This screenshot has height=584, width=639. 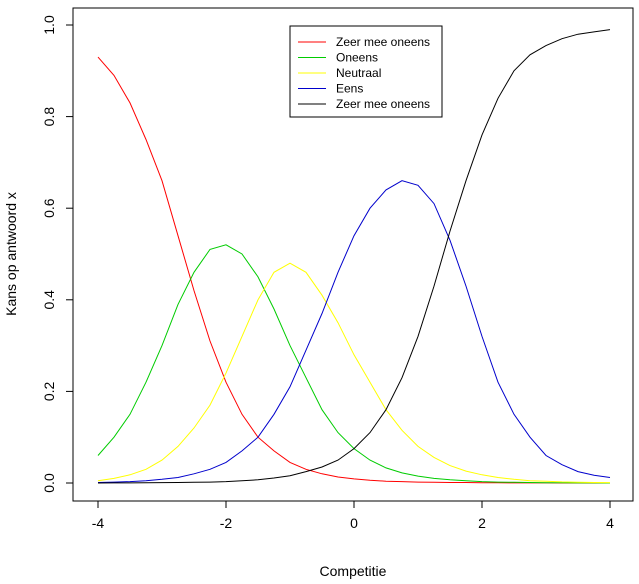 What do you see at coordinates (358, 73) in the screenshot?
I see `legend-label-3: Neutraal` at bounding box center [358, 73].